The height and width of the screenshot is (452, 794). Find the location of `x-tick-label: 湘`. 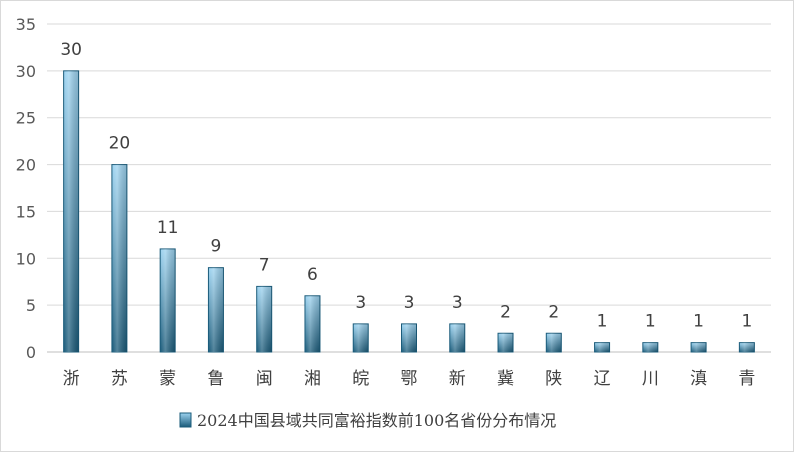

x-tick-label: 湘 is located at coordinates (312, 379).